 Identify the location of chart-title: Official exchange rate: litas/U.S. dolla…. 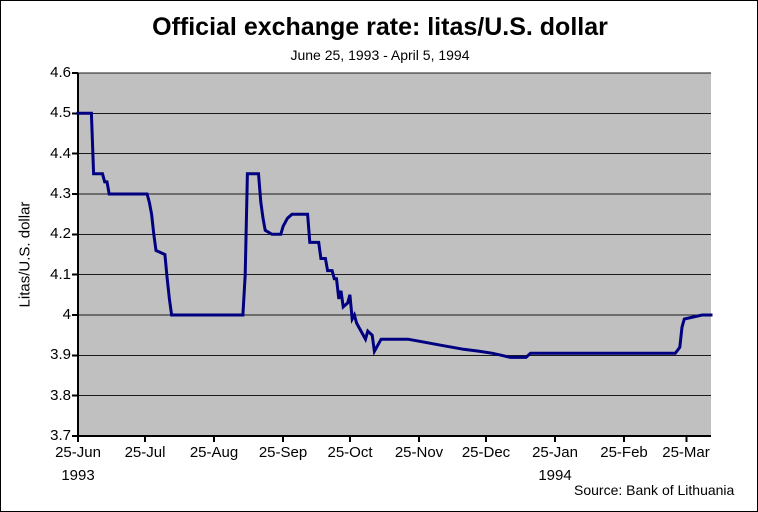
(380, 27).